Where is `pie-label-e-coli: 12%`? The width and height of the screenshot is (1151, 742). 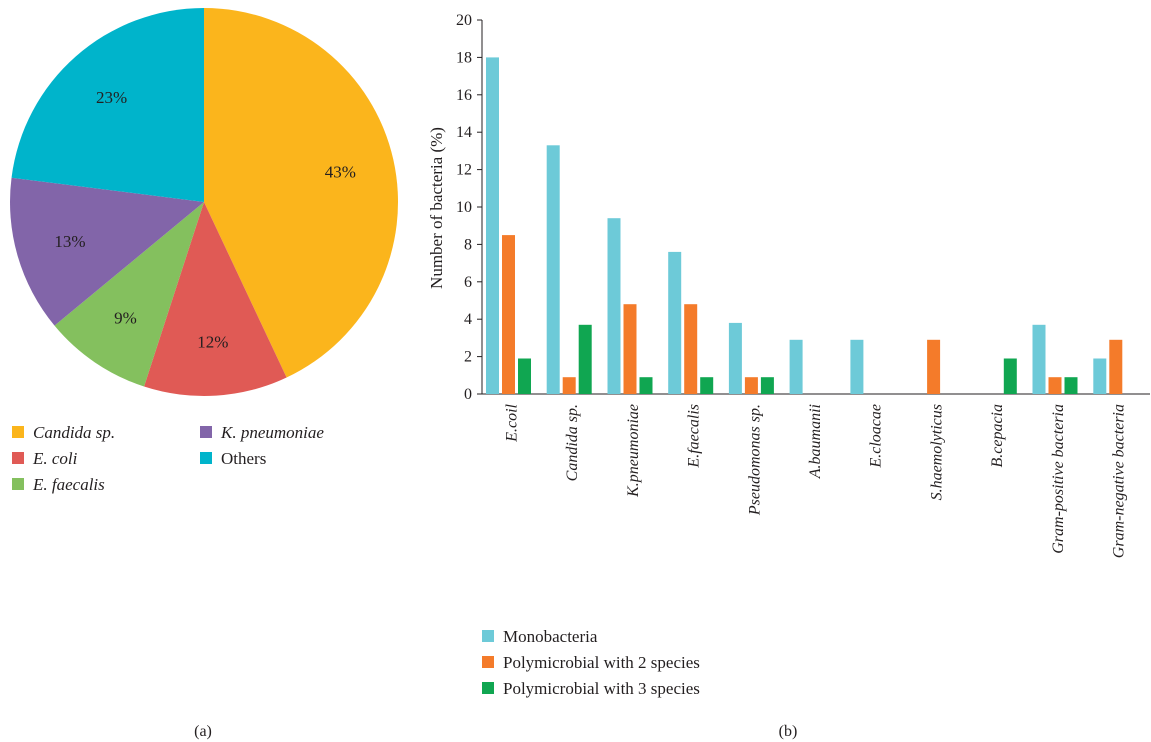 pie-label-e-coli: 12% is located at coordinates (212, 341).